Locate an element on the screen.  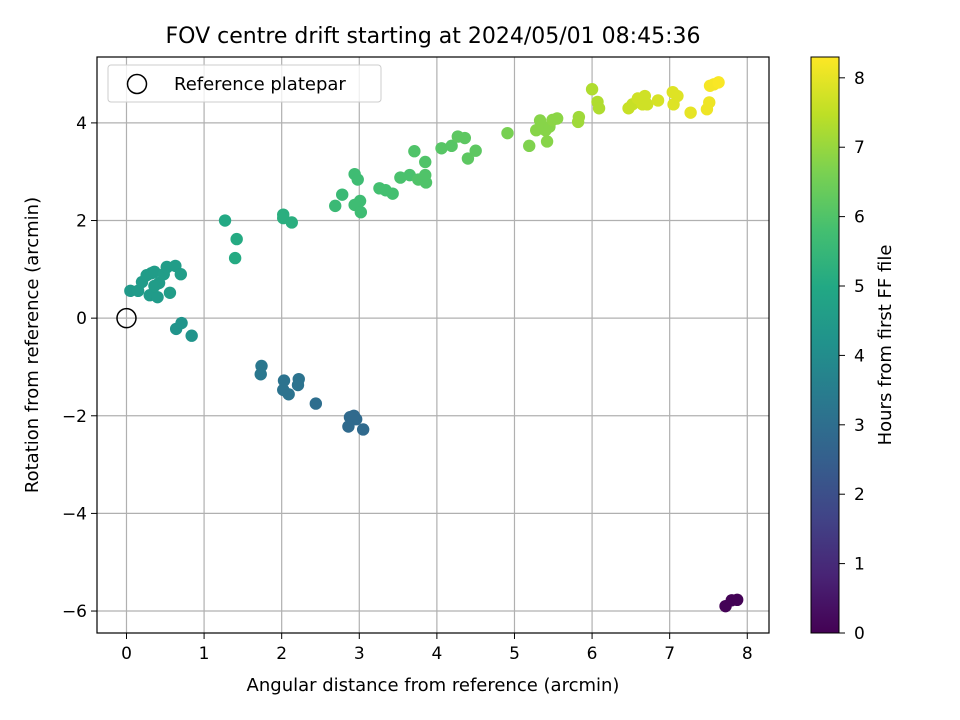
y-tick-label: 0 is located at coordinates (81, 319).